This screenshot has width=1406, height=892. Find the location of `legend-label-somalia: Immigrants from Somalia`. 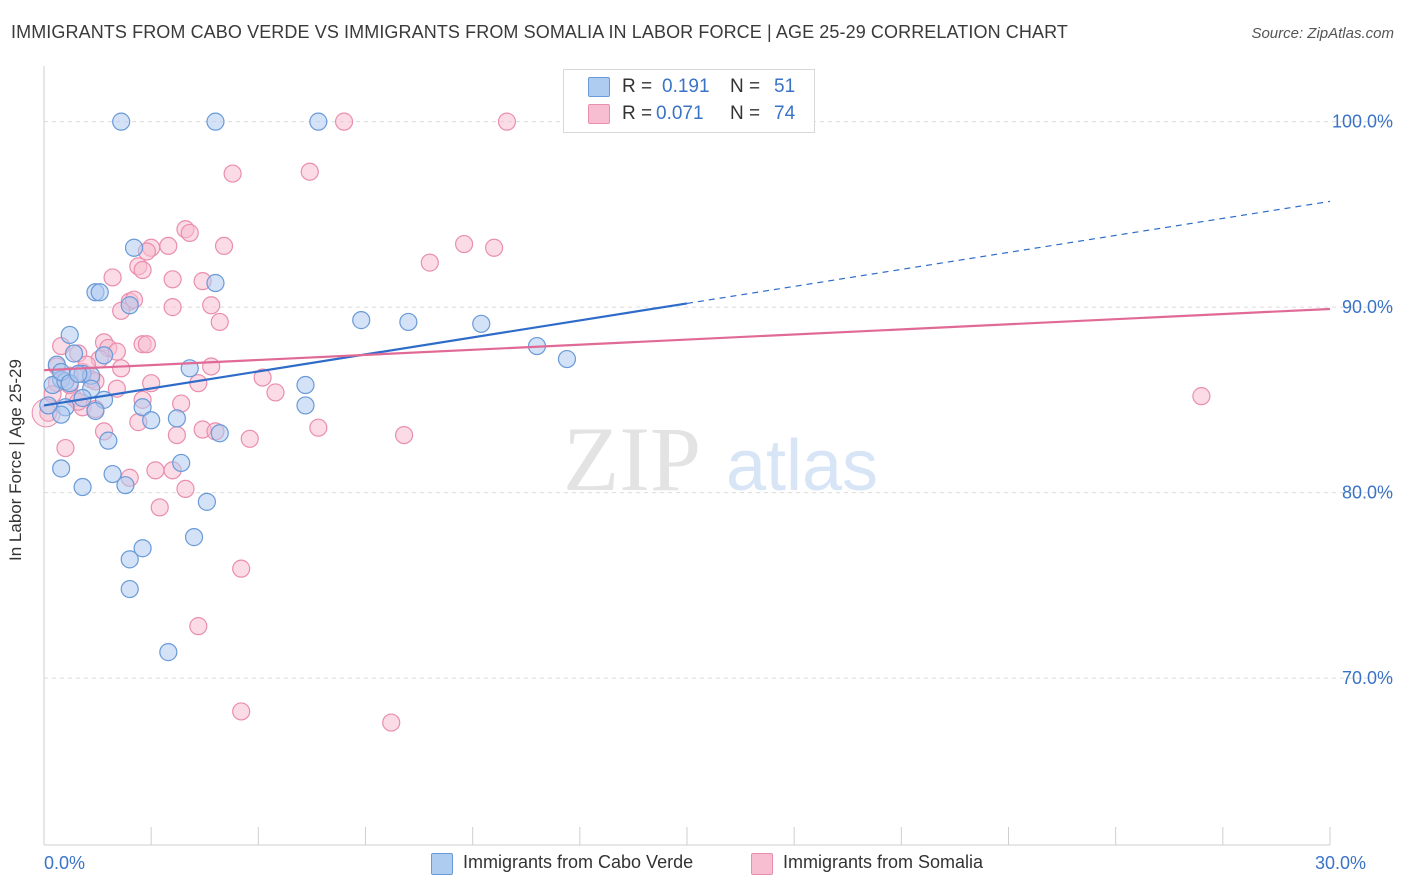

legend-label-somalia: Immigrants from Somalia is located at coordinates (883, 862).